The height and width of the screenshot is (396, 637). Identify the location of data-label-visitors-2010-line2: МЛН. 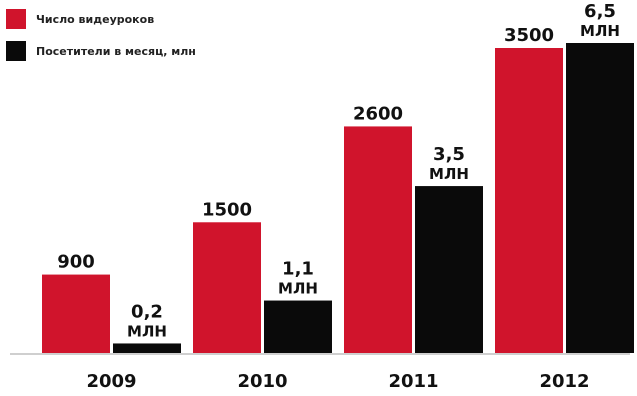
(298, 289).